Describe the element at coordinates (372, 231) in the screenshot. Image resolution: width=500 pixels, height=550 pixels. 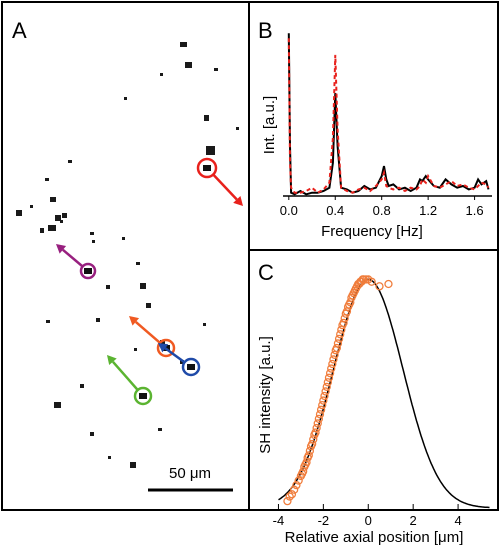
I see `panel-b-xlabel: Frequency [Hz]` at that location.